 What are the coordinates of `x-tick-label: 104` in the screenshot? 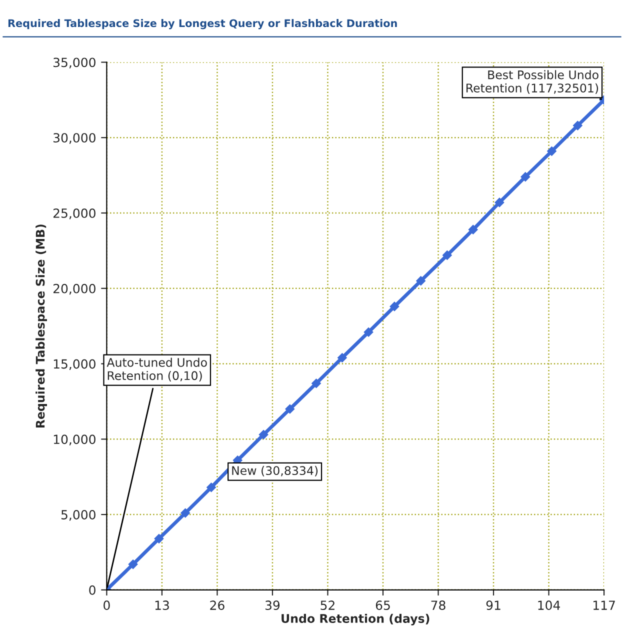 It's located at (549, 605).